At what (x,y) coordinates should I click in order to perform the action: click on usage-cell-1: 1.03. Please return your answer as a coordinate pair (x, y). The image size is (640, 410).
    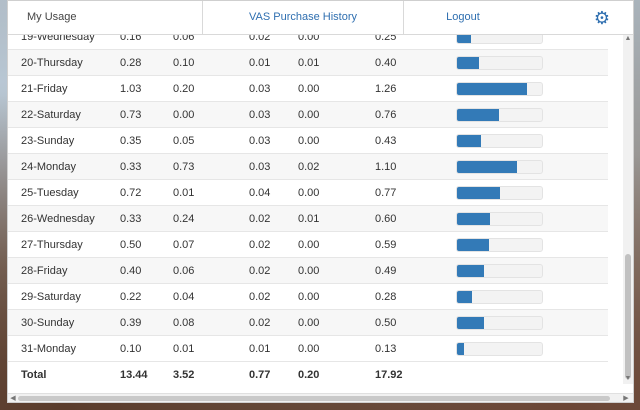
    Looking at the image, I should click on (146, 88).